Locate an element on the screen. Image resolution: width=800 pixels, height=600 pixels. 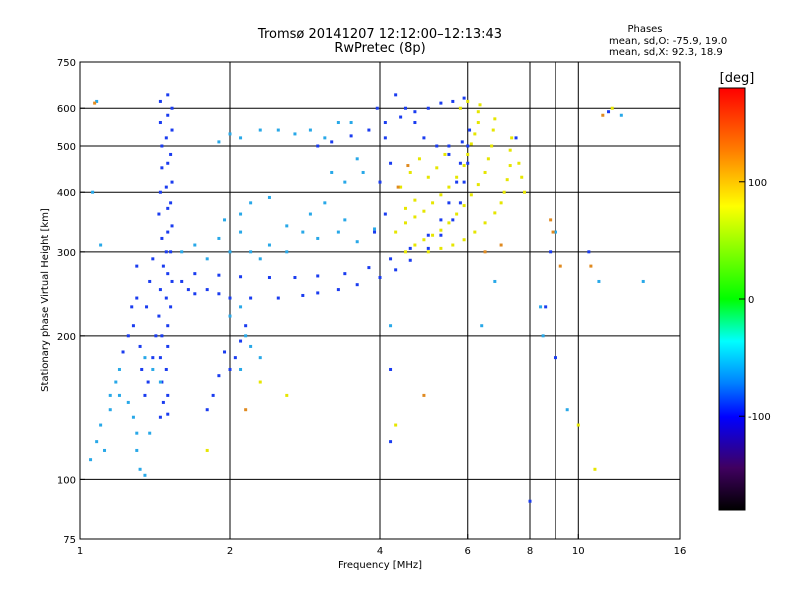
stats-o-line: mean, sd,O: -75.9, 19.0 is located at coordinates (668, 41).